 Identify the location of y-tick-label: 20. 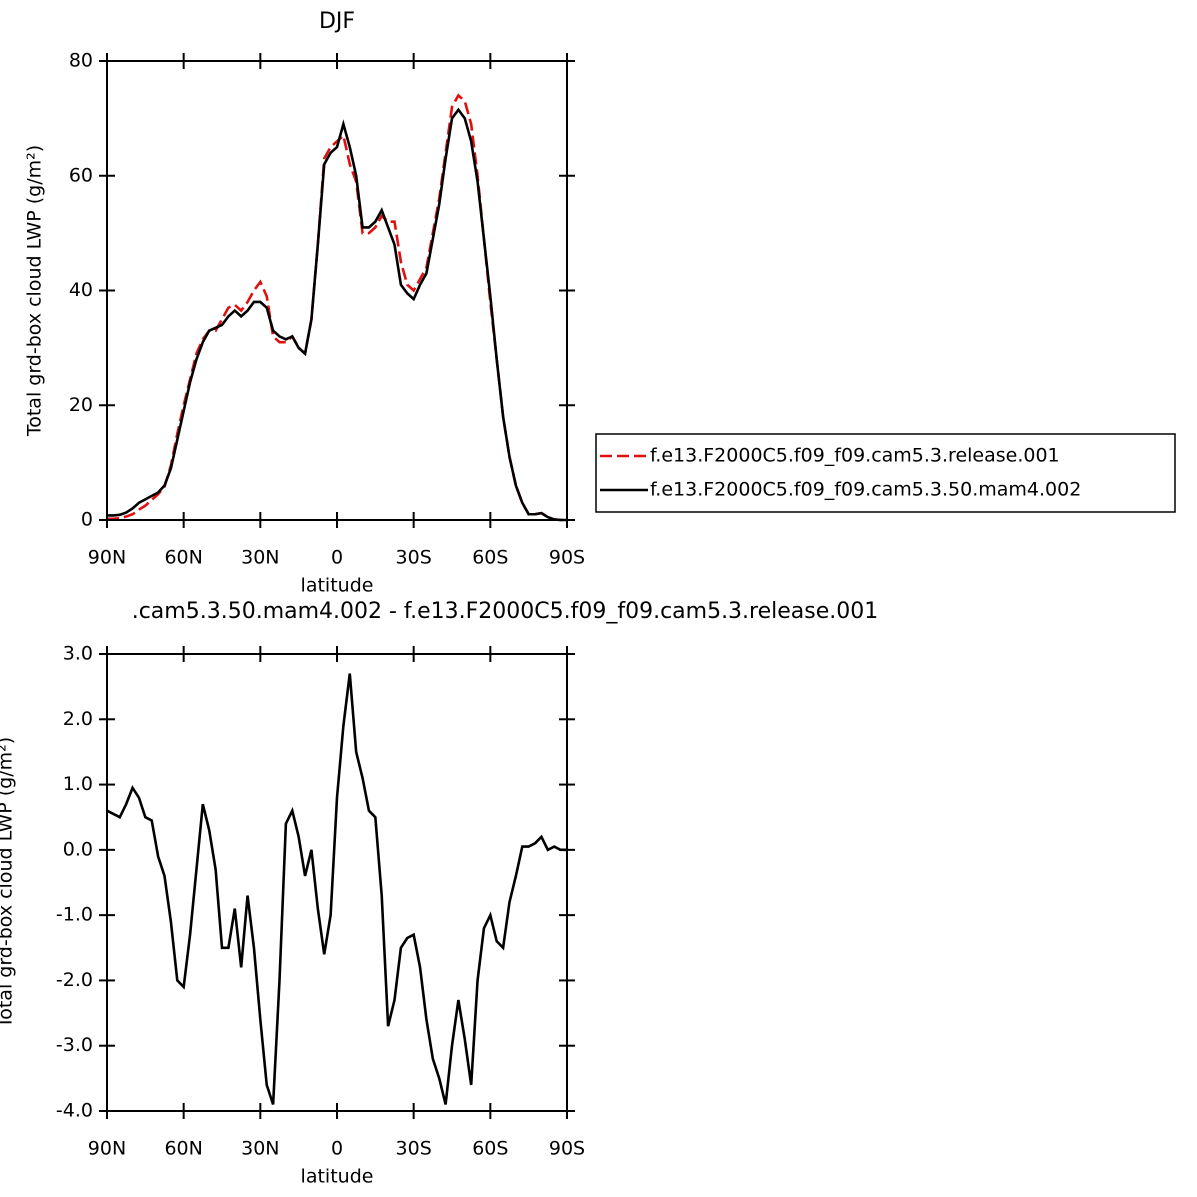
(81, 405).